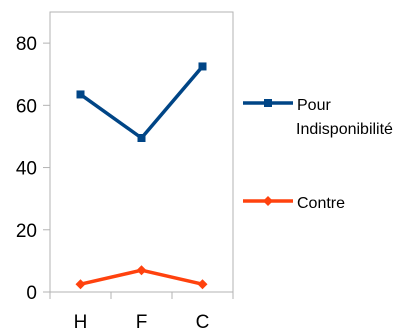 The width and height of the screenshot is (412, 334). What do you see at coordinates (318, 154) in the screenshot?
I see `legend: Pour Indisponibilité Contre` at bounding box center [318, 154].